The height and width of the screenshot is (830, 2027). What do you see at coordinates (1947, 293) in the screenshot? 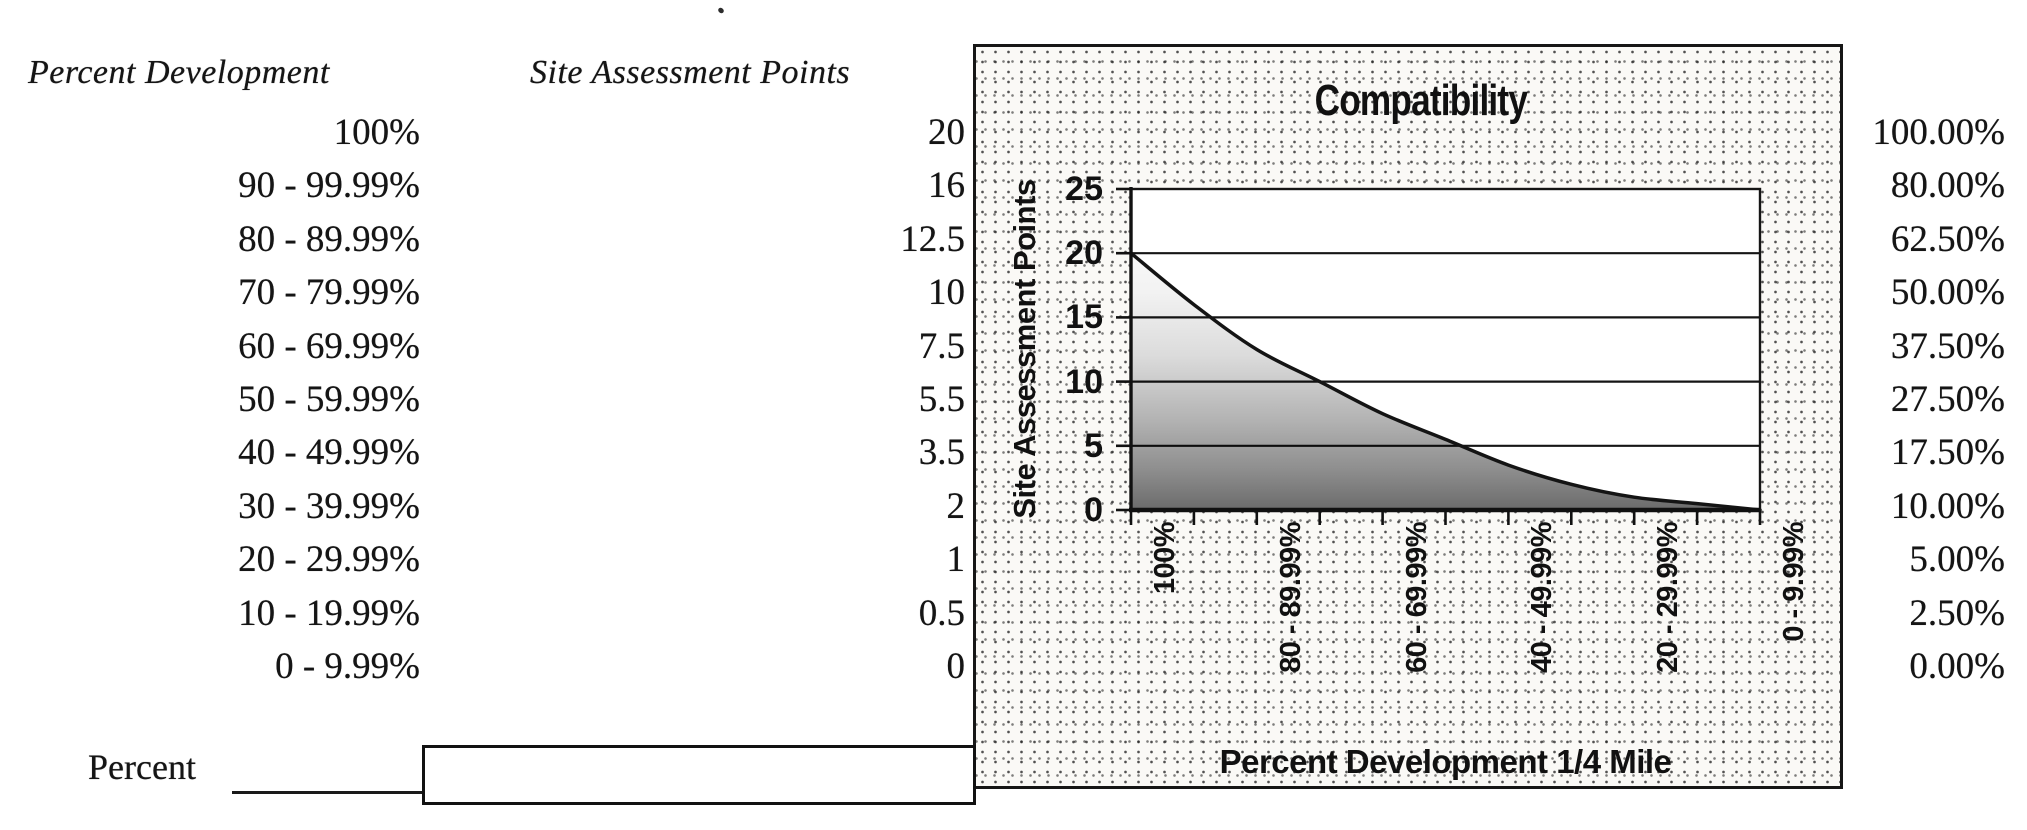
I see `percent-cell: 50.00%` at bounding box center [1947, 293].